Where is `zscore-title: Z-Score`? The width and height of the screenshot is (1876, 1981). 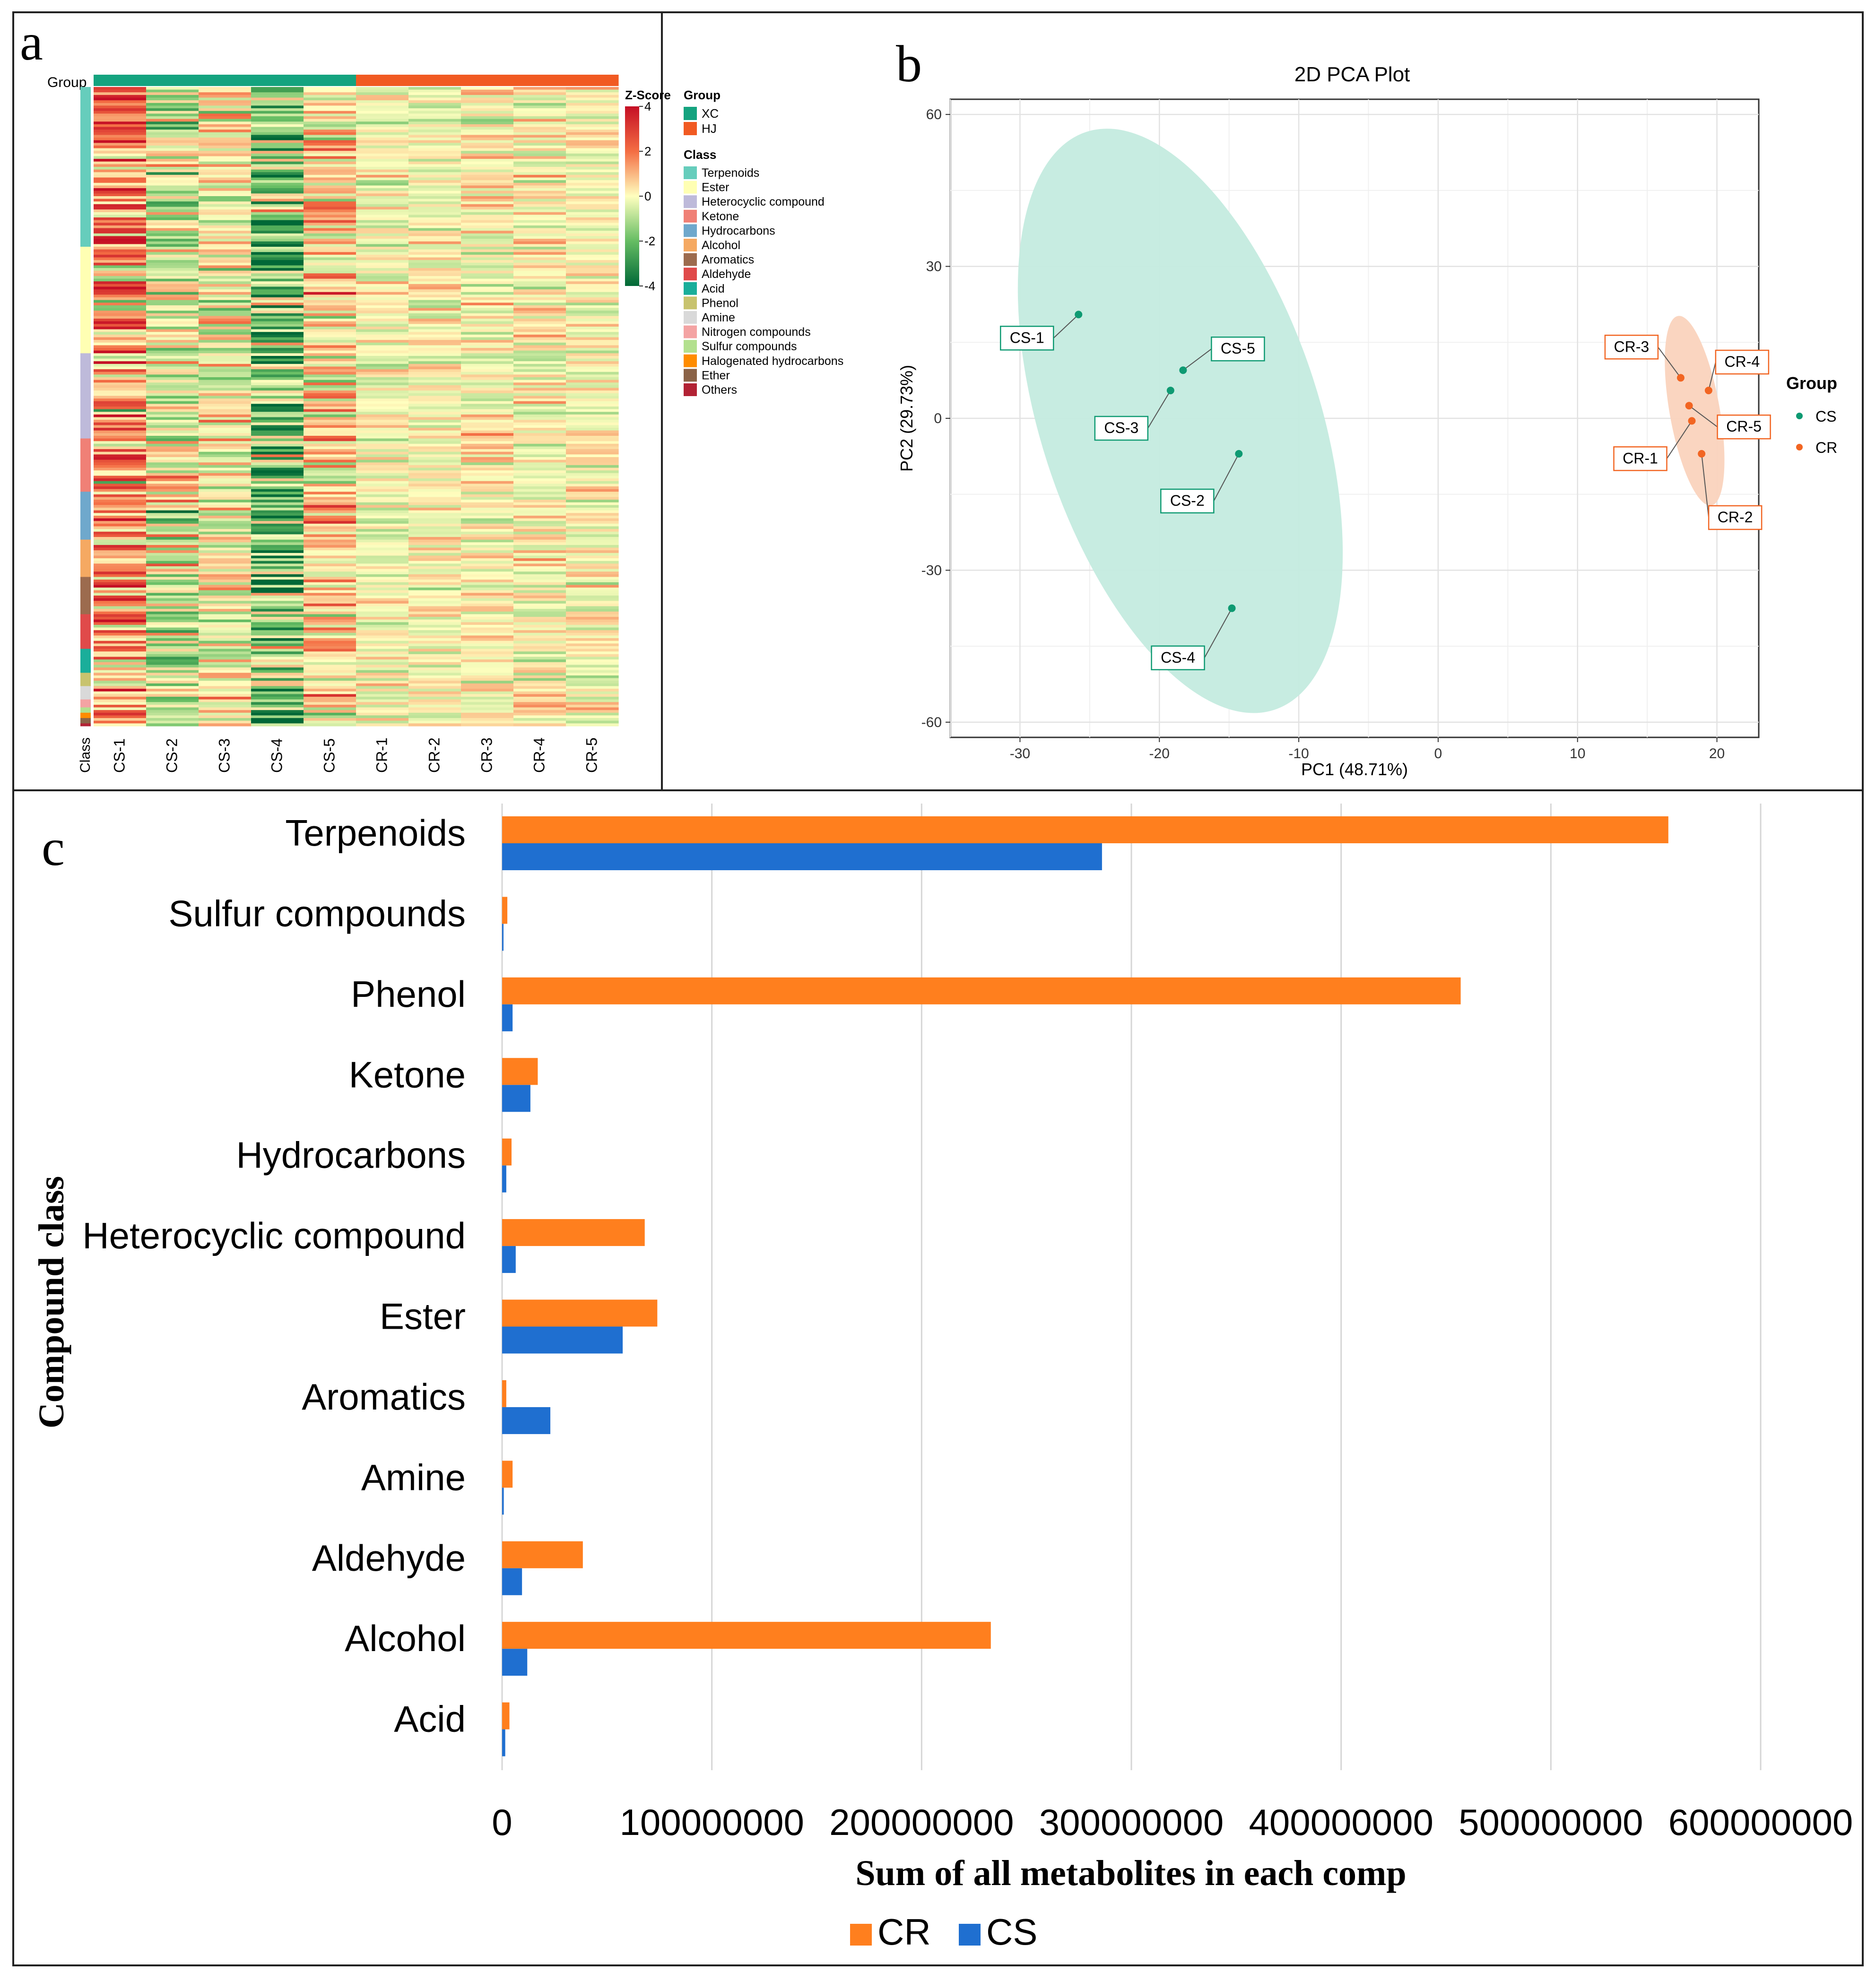
zscore-title: Z-Score is located at coordinates (648, 95).